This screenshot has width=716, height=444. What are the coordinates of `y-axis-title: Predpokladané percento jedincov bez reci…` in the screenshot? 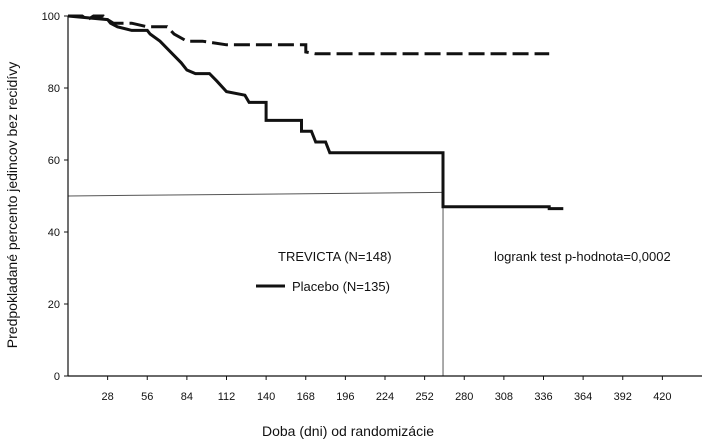 It's located at (12, 205).